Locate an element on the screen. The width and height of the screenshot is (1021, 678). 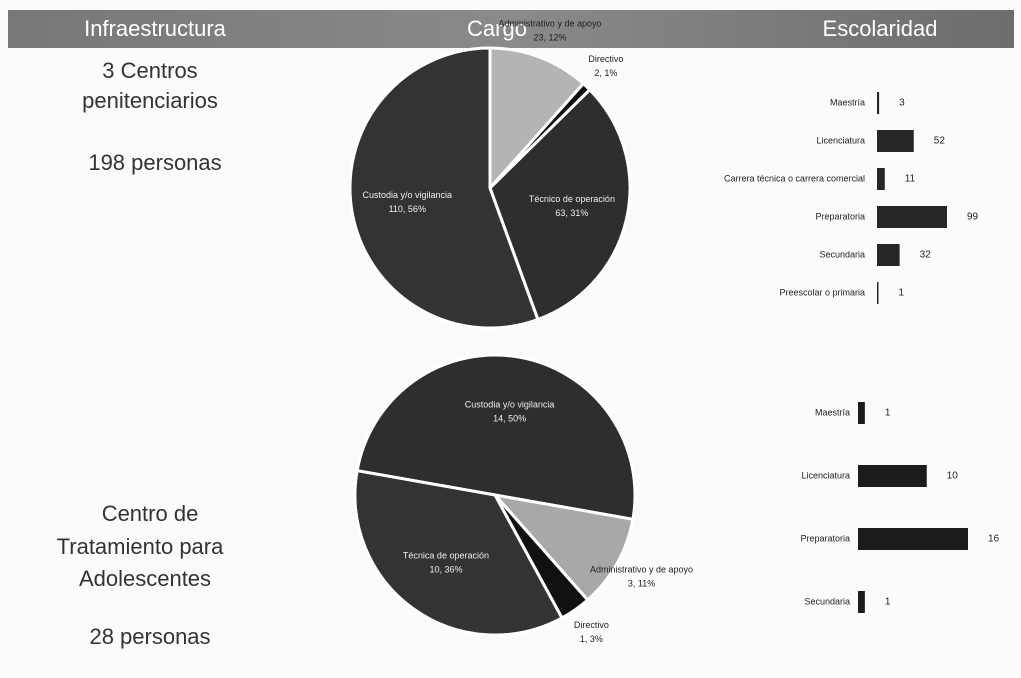
slice-value-label: 1, 3% is located at coordinates (591, 639).